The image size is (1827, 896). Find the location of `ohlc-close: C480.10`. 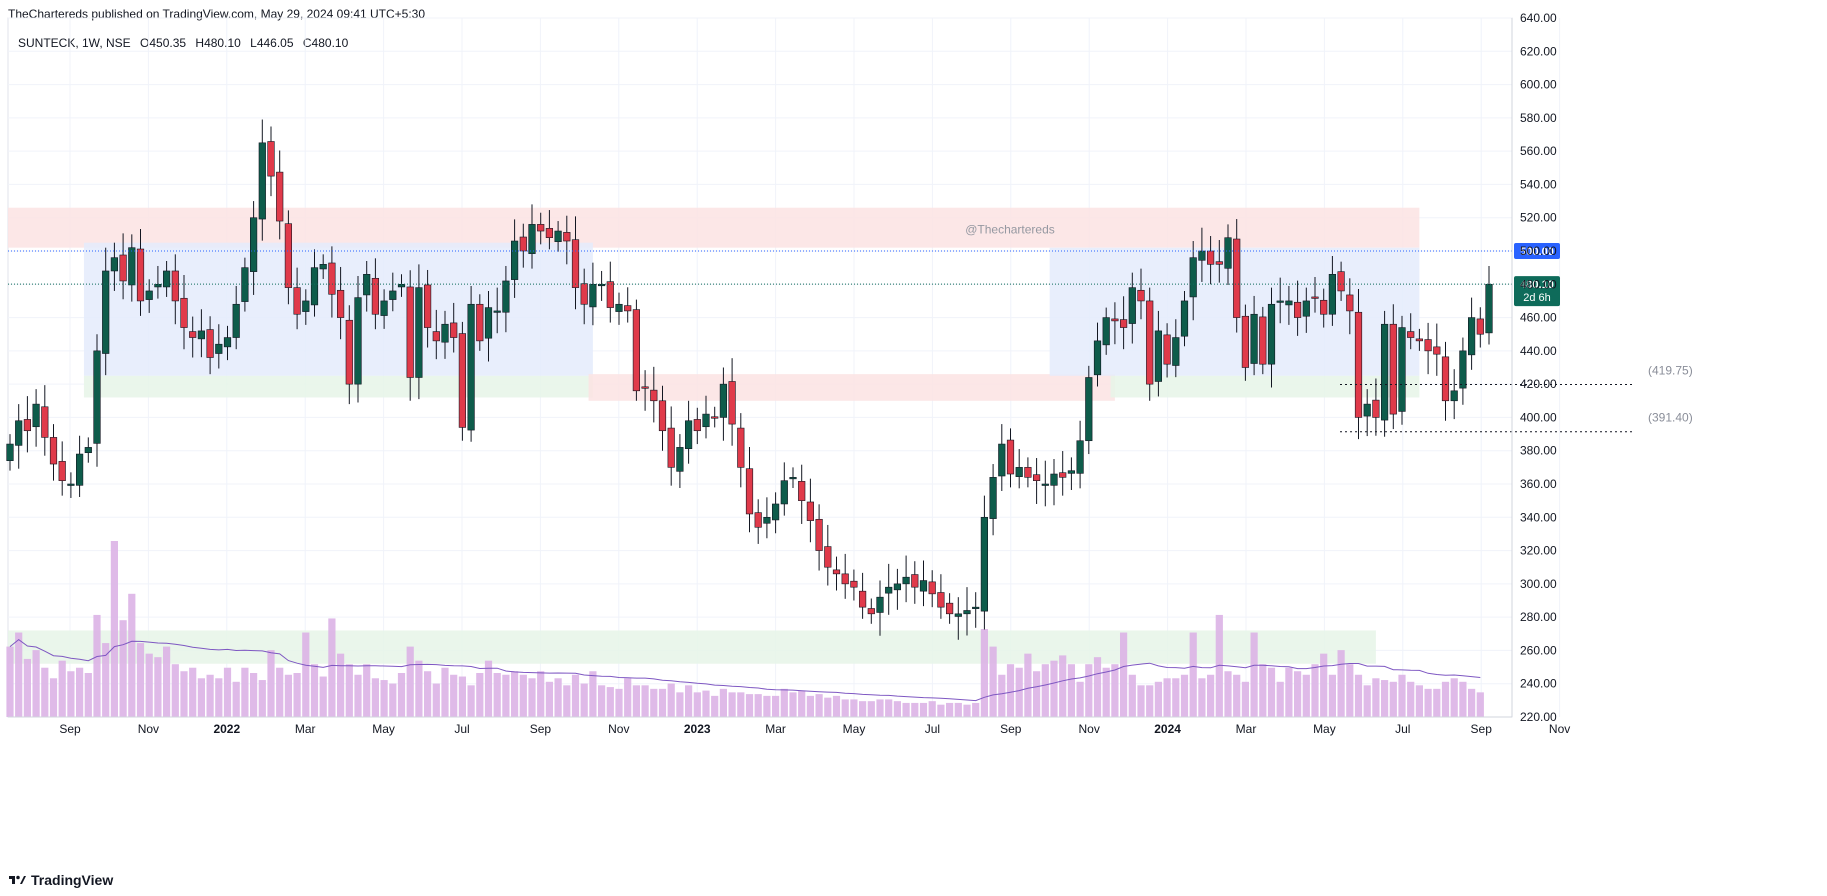

ohlc-close: C480.10 is located at coordinates (325, 43).